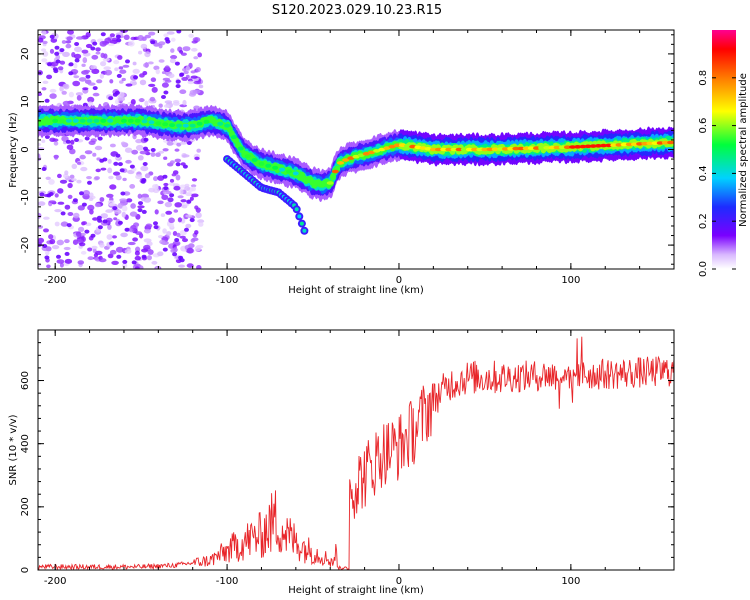 The width and height of the screenshot is (750, 600). What do you see at coordinates (25, 443) in the screenshot?
I see `y-tick-label: 400` at bounding box center [25, 443].